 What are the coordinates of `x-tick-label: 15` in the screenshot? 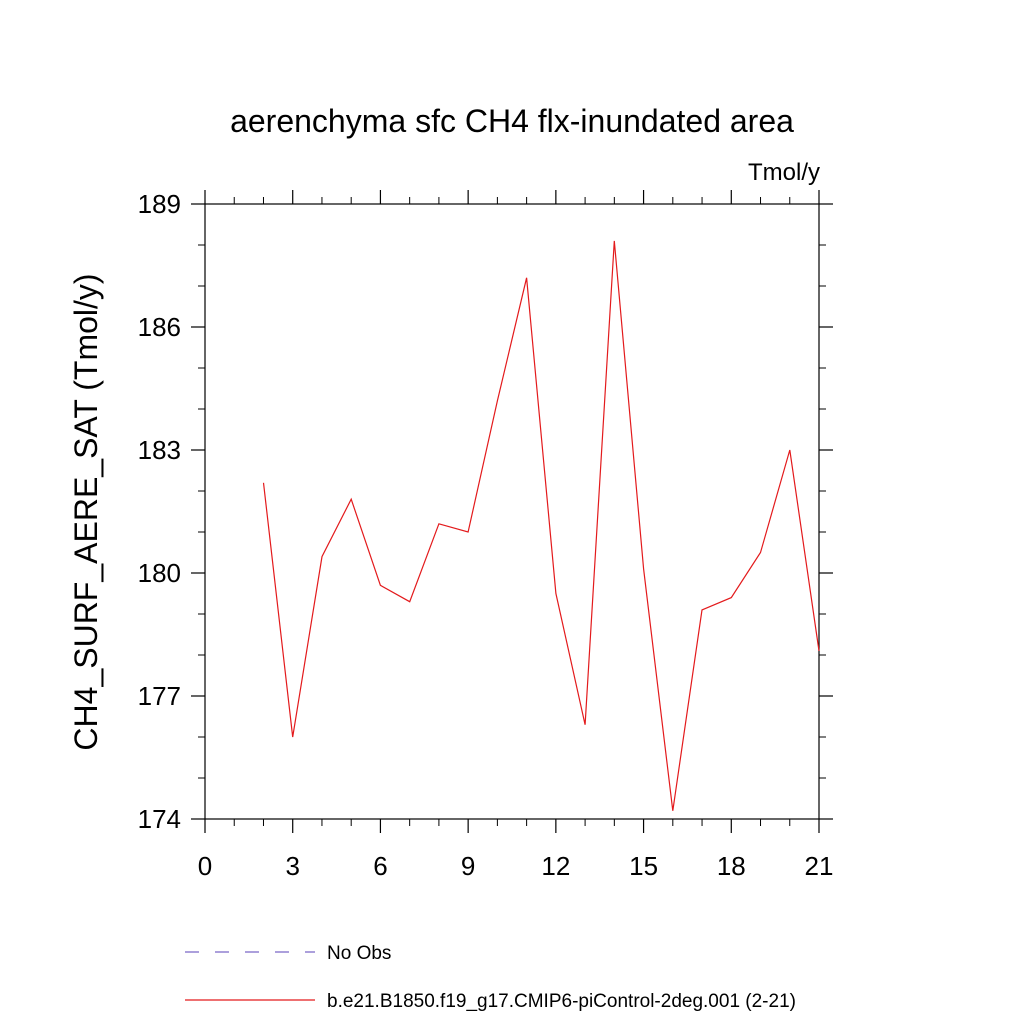 It's located at (643, 866).